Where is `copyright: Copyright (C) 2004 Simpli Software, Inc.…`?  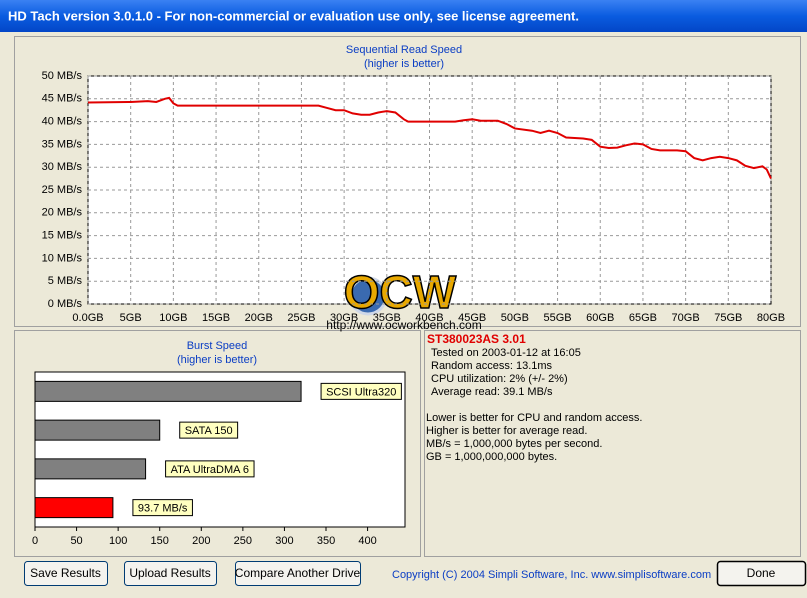
copyright: Copyright (C) 2004 Simpli Software, Inc.… is located at coordinates (551, 575).